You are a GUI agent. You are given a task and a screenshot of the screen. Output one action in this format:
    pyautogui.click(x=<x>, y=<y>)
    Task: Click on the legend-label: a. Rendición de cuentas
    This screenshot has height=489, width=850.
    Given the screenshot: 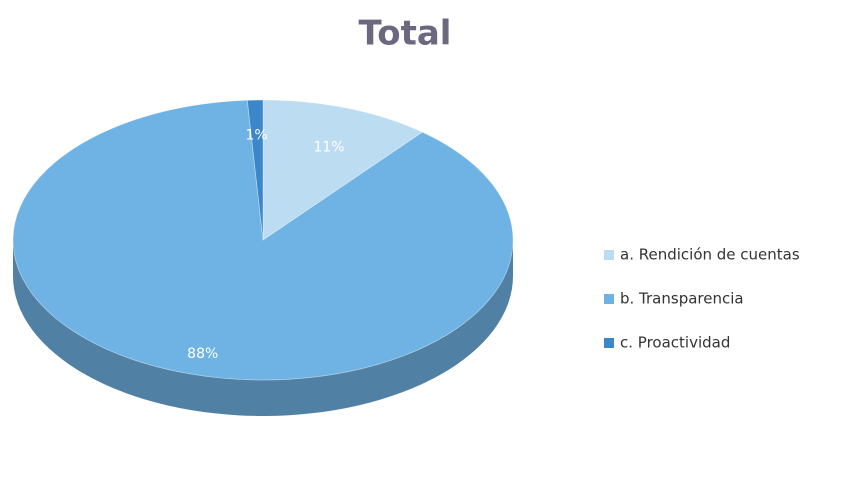 What is the action you would take?
    pyautogui.click(x=710, y=255)
    